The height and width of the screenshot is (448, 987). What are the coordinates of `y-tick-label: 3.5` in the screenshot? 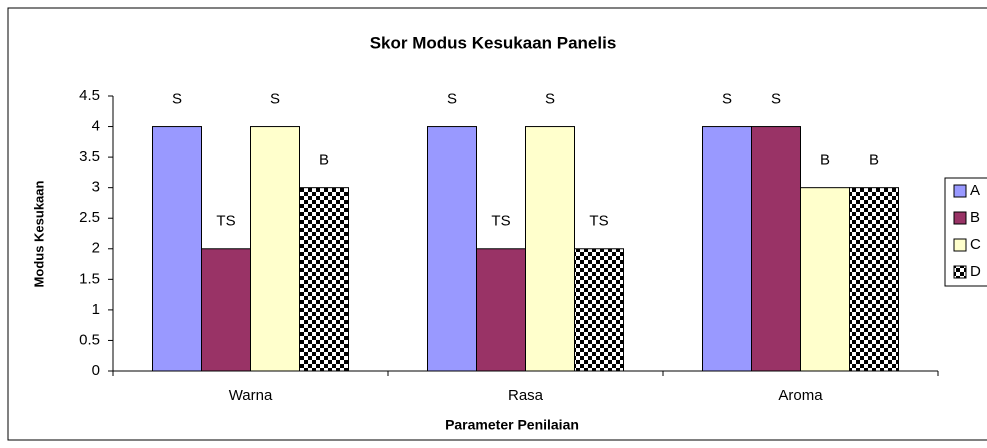 It's located at (89, 156).